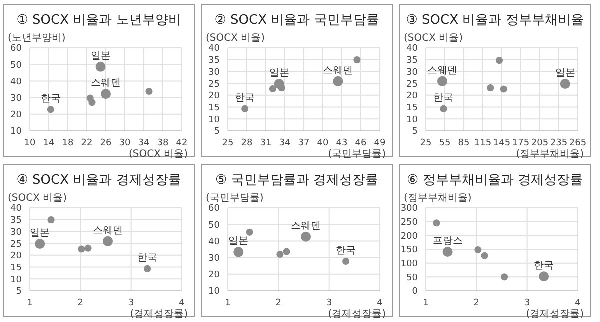 This screenshot has height=322, width=600. I want to click on x-tick-label: 10, so click(30, 143).